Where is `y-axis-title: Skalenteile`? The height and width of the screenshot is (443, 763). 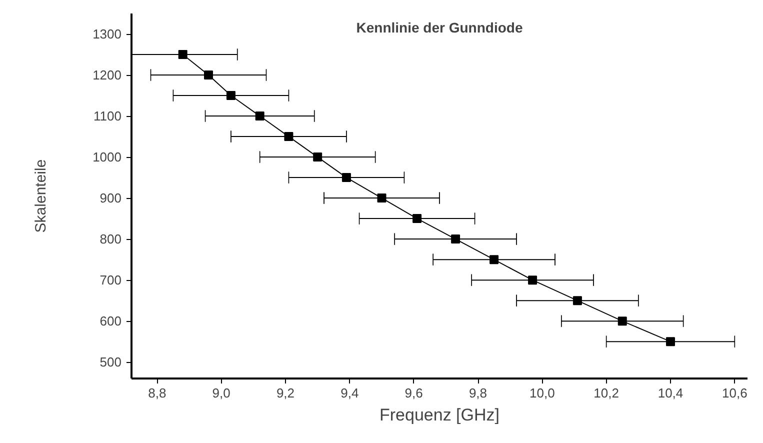 y-axis-title: Skalenteile is located at coordinates (41, 196).